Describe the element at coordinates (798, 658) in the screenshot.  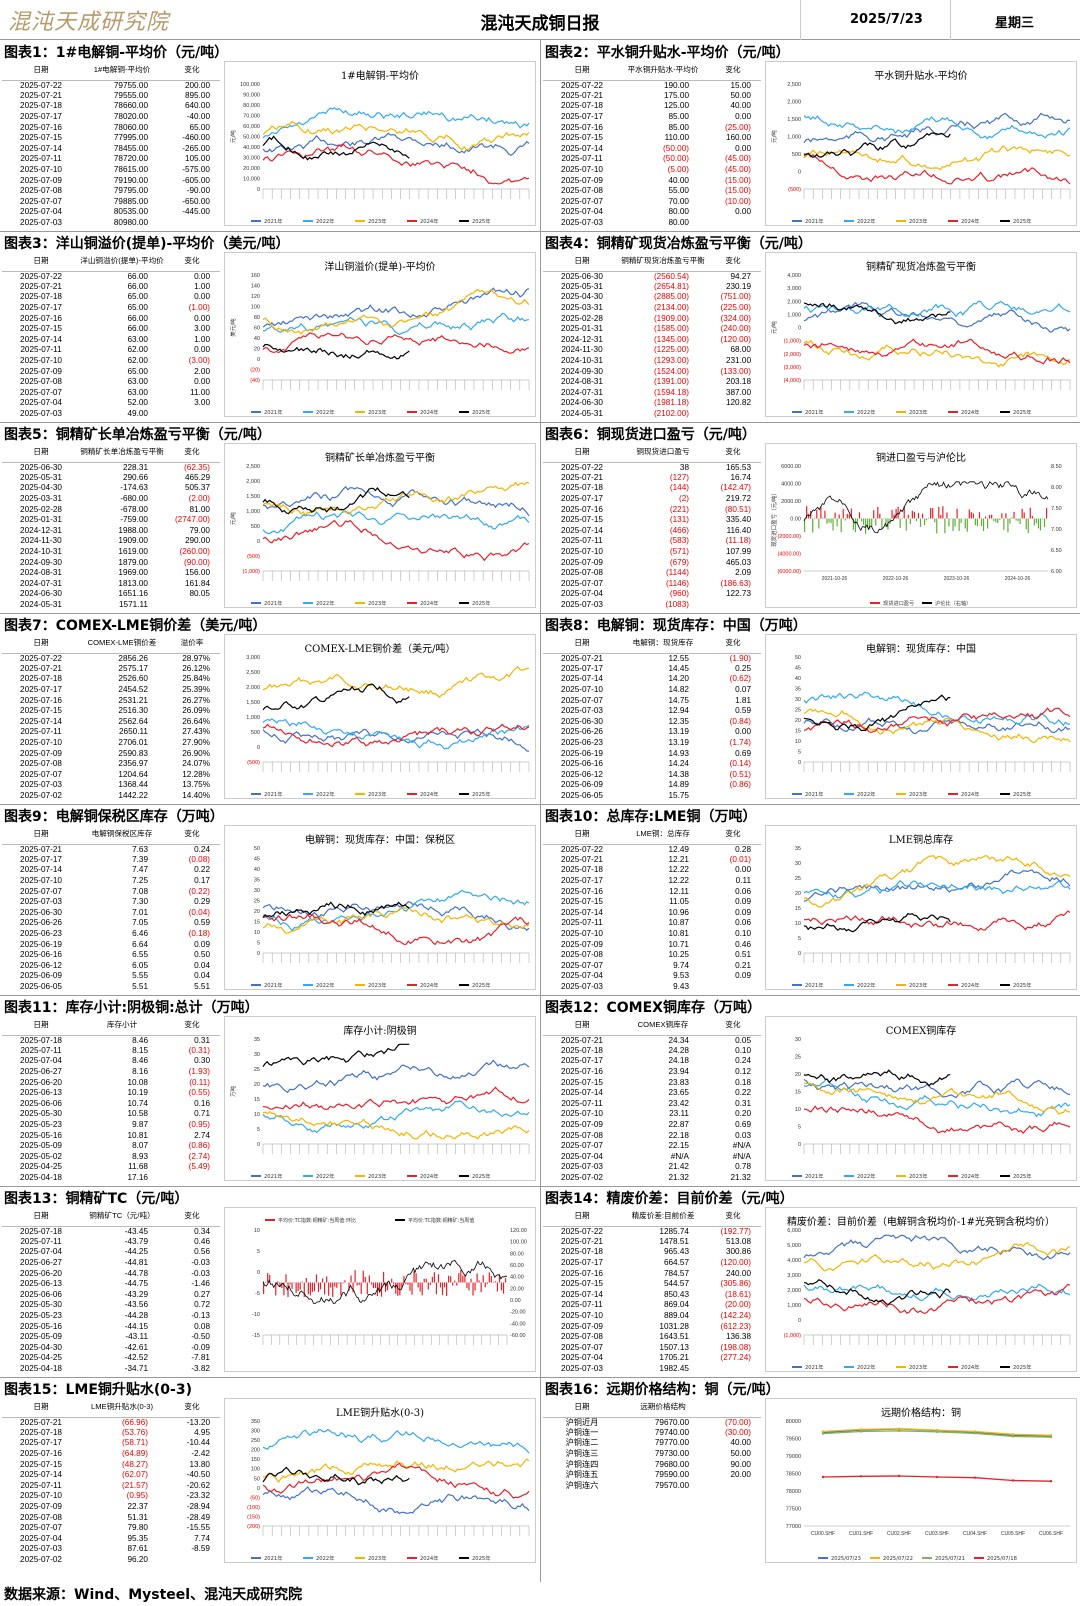
I see `y-tick-label: 50` at that location.